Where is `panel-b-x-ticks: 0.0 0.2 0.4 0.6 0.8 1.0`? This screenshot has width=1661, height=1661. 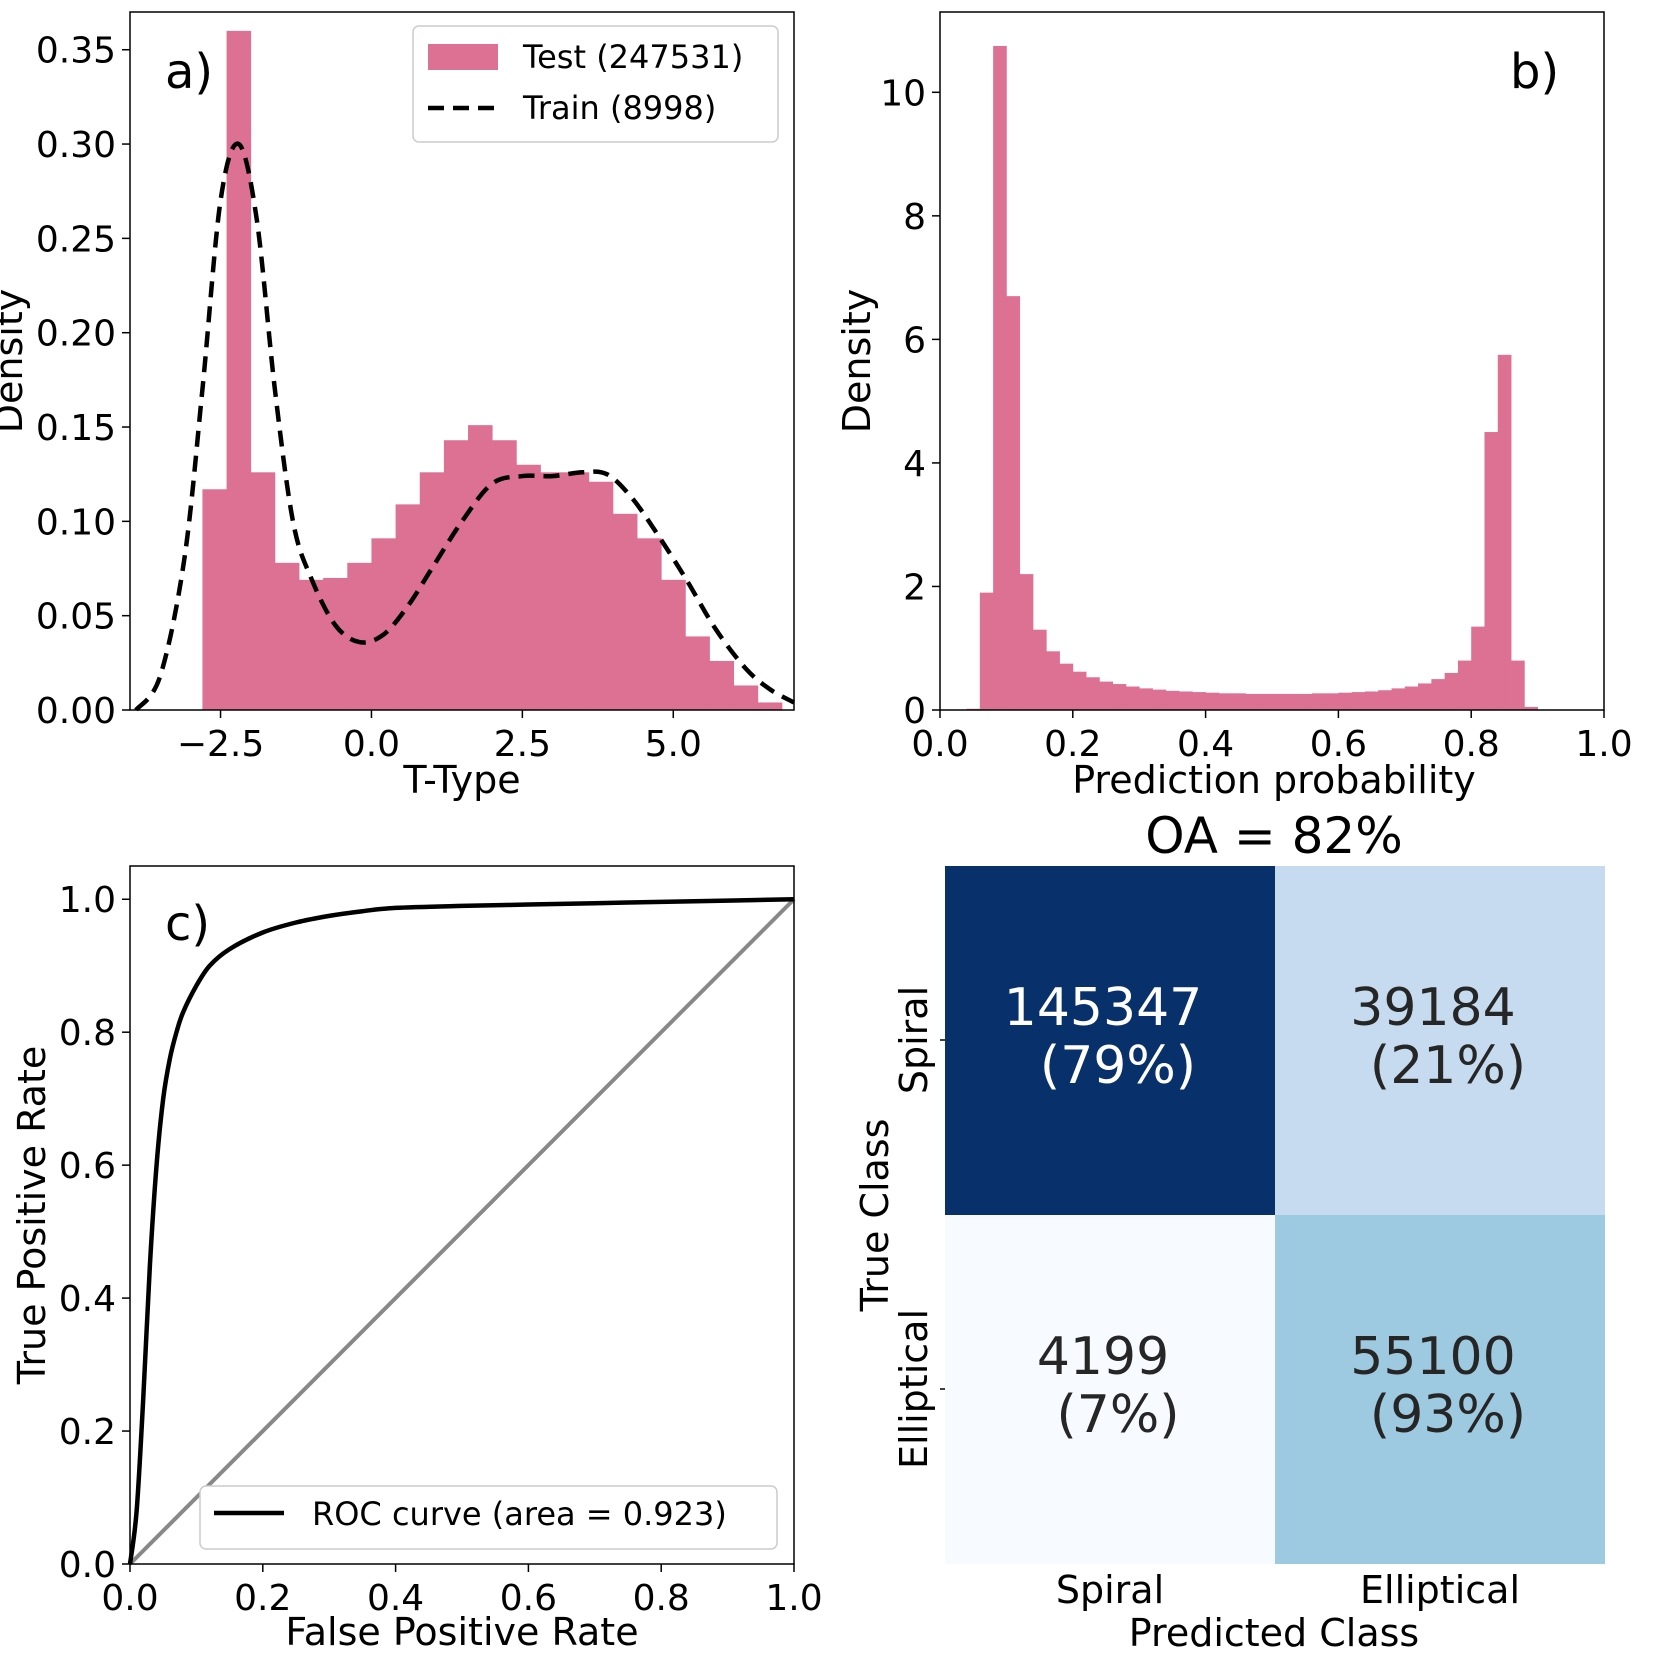 panel-b-x-ticks: 0.0 0.2 0.4 0.6 0.8 1.0 is located at coordinates (1272, 737).